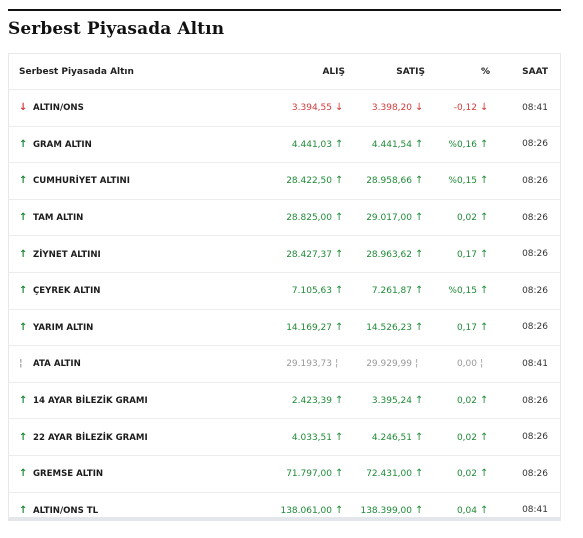  I want to click on table-row: ↑ GRAM ALTIN 4.441,03 ↑ 4.441,54 ↑ %0,16 ↑ 08:26, so click(284, 145).